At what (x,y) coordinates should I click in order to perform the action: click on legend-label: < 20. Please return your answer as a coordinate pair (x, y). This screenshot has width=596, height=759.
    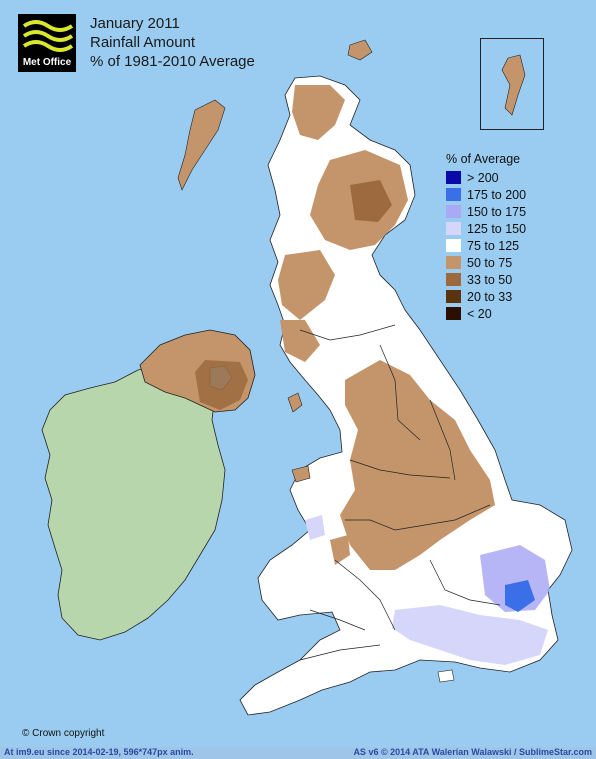
    Looking at the image, I should click on (479, 313).